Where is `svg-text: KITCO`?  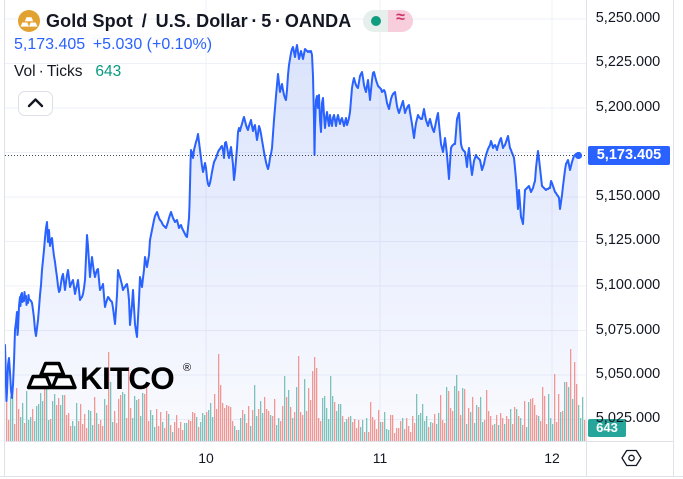
svg-text: KITCO is located at coordinates (127, 378).